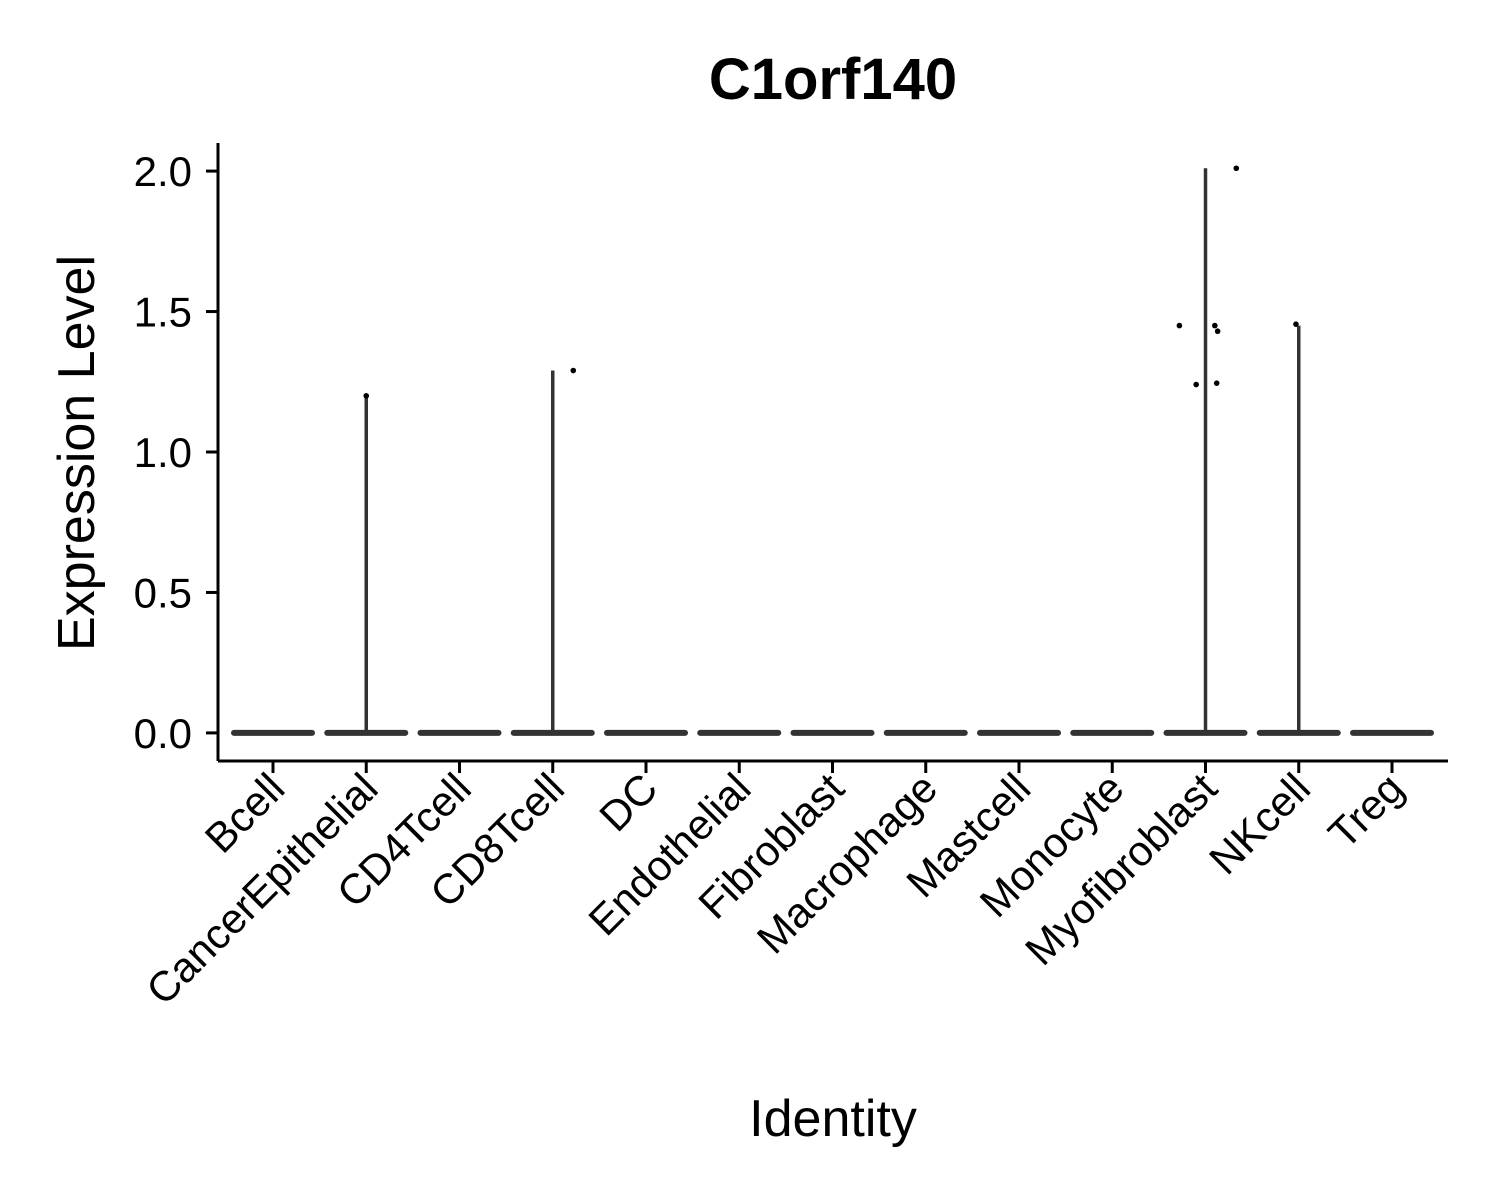  Describe the element at coordinates (163, 171) in the screenshot. I see `y-tick-label: 2.0` at that location.